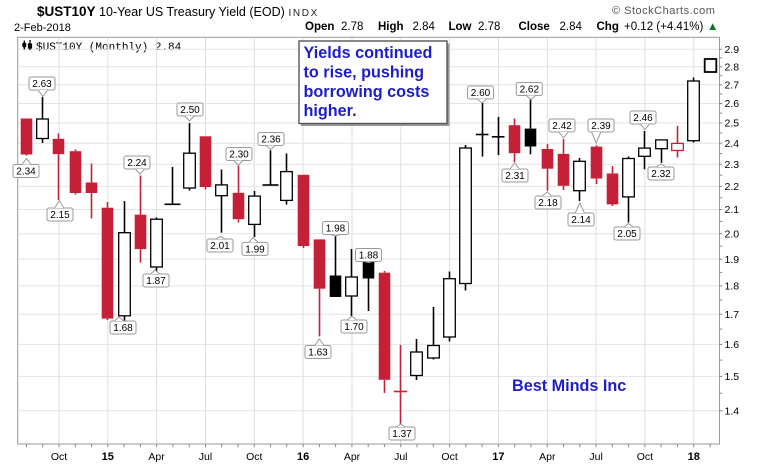  Describe the element at coordinates (336, 229) in the screenshot. I see `svg-text: 1.98` at that location.